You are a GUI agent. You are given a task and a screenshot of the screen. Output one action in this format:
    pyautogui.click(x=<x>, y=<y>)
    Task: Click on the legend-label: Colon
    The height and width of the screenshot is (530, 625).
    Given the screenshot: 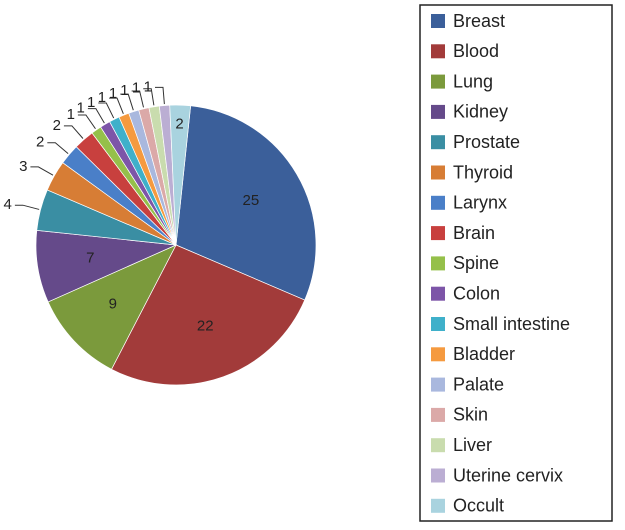 What is the action you would take?
    pyautogui.click(x=476, y=293)
    